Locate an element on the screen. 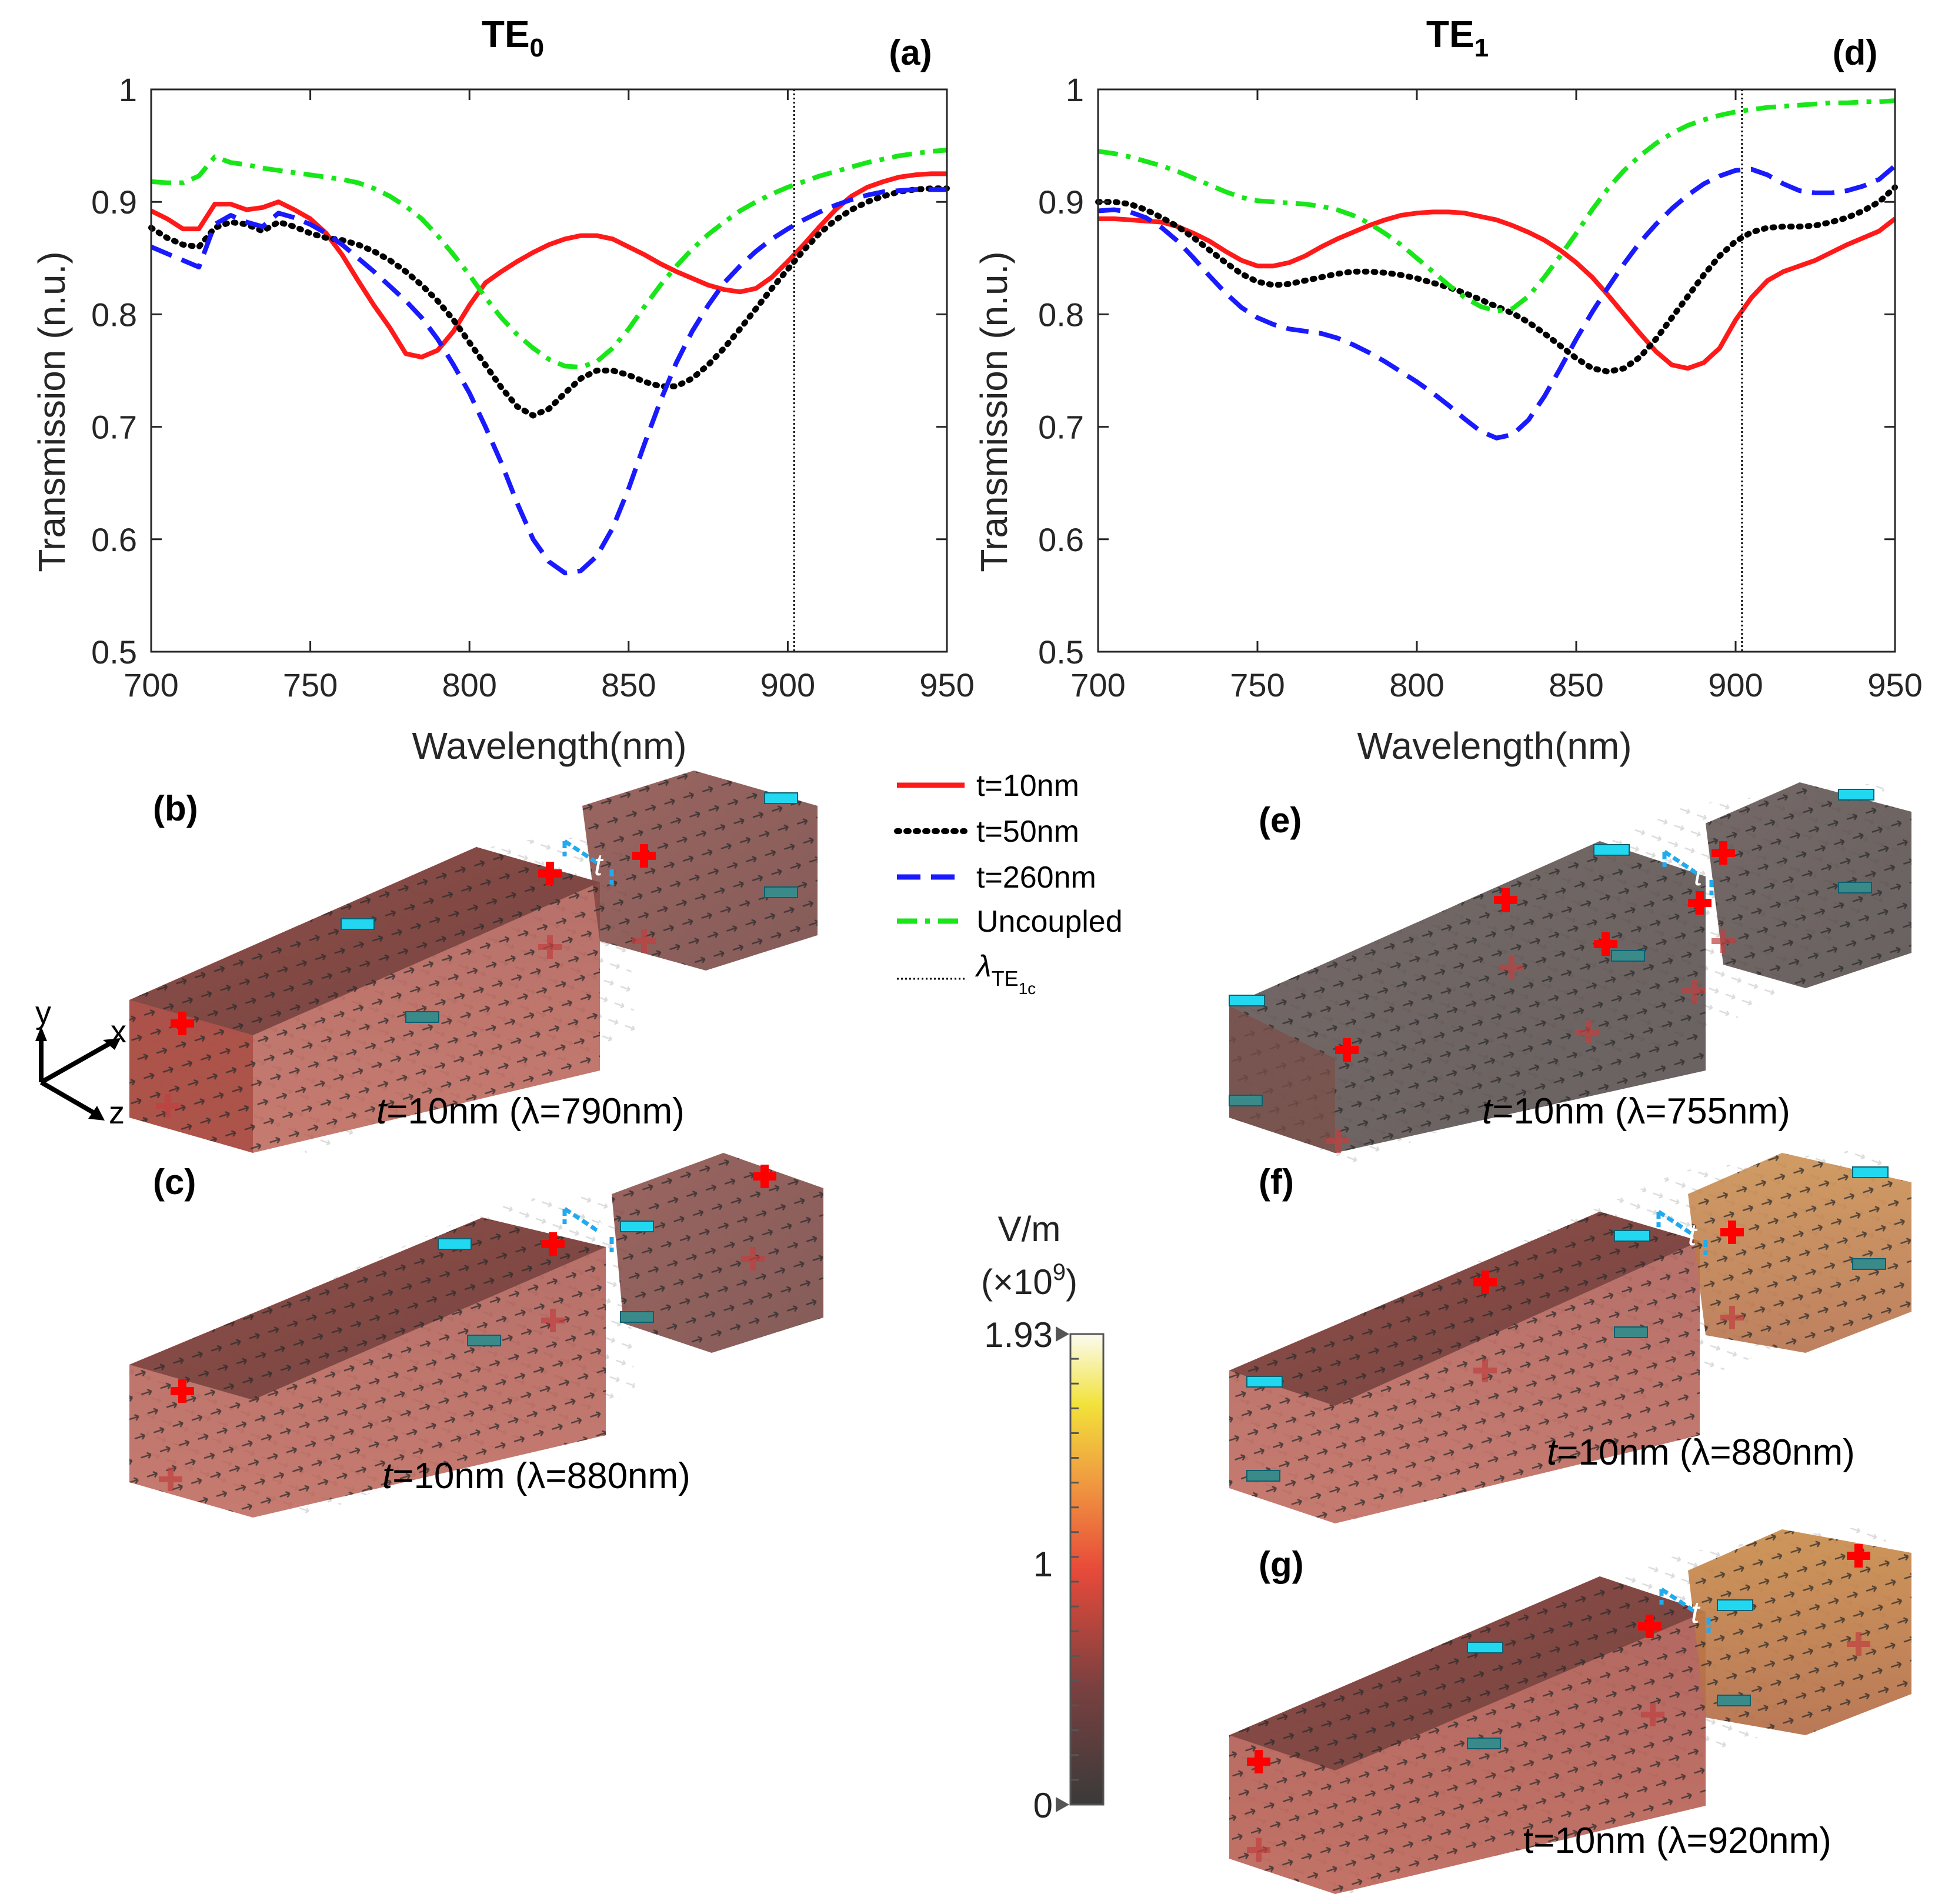 The width and height of the screenshot is (1945, 1904). panel-f-caption: t=10nm (λ=880nm) is located at coordinates (1701, 1452).